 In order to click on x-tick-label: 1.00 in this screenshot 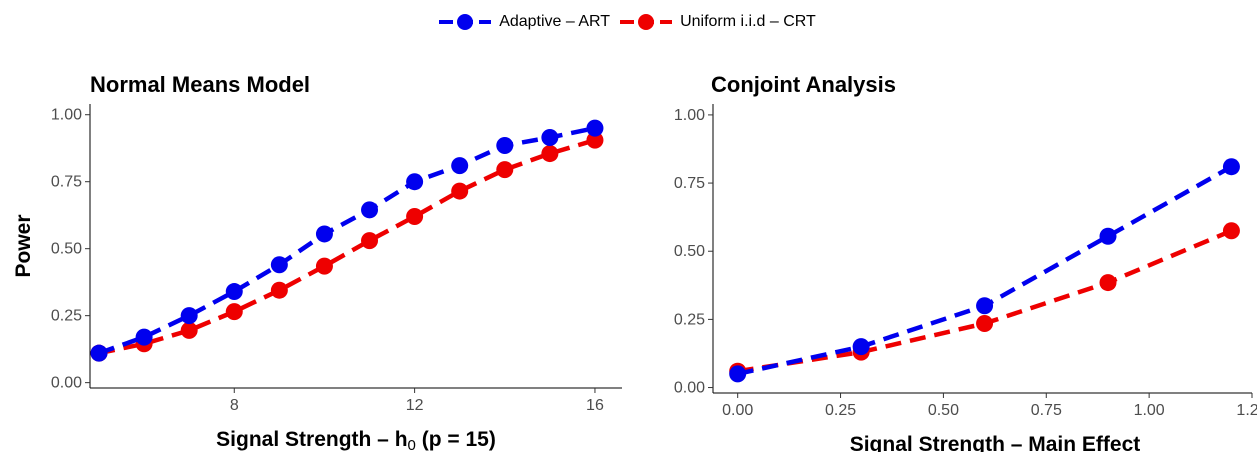, I will do `click(1149, 410)`.